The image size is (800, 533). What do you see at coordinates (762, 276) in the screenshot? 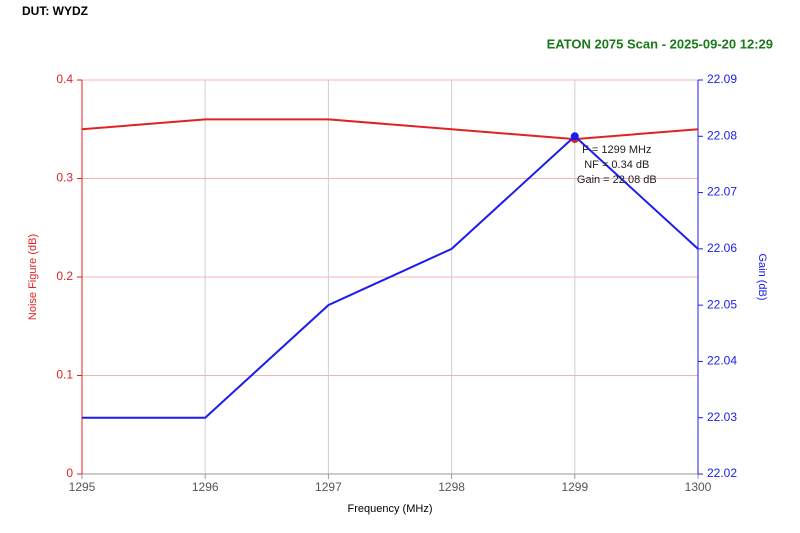
I see `y2-axis-label: Gain (dB)` at bounding box center [762, 276].